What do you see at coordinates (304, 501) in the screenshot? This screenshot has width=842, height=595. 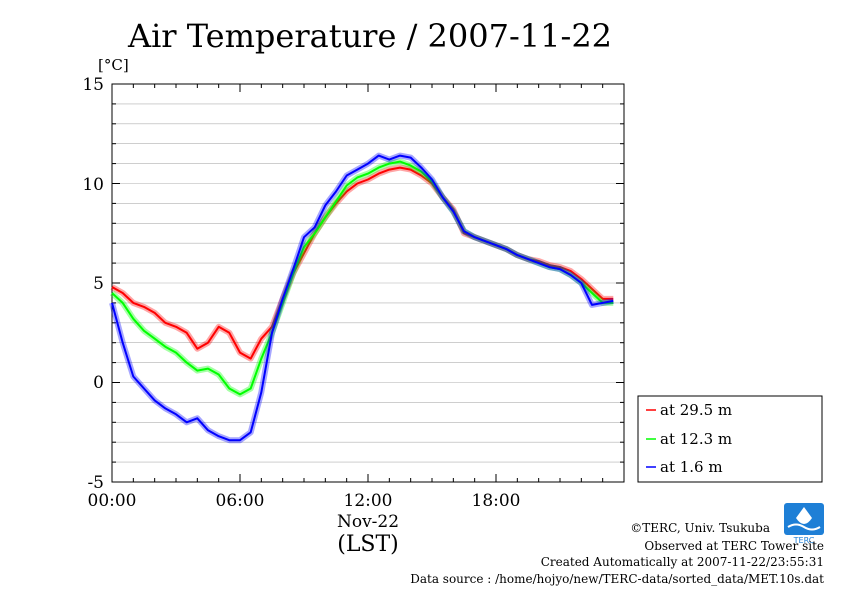 I see `x-tick-labels: 00:00 06:00 12:00 18:00` at bounding box center [304, 501].